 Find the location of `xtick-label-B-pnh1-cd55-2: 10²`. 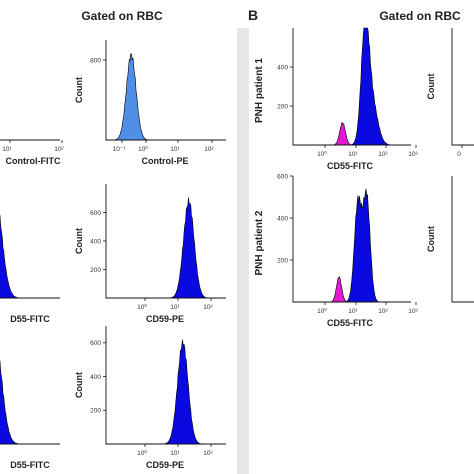

xtick-label-B-pnh1-cd55-2: 10² is located at coordinates (383, 154).